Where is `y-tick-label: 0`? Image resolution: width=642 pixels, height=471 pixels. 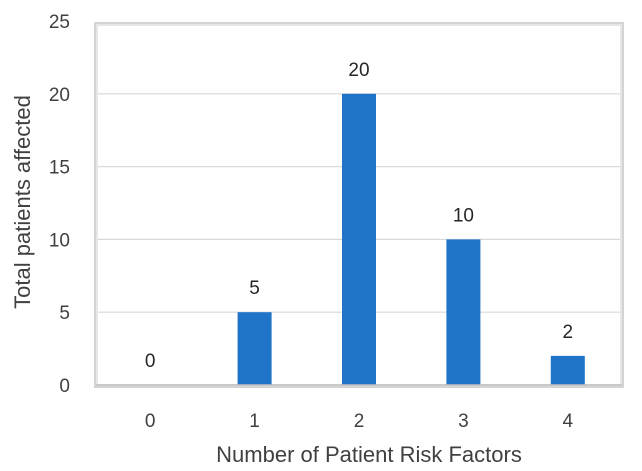
y-tick-label: 0 is located at coordinates (64, 386).